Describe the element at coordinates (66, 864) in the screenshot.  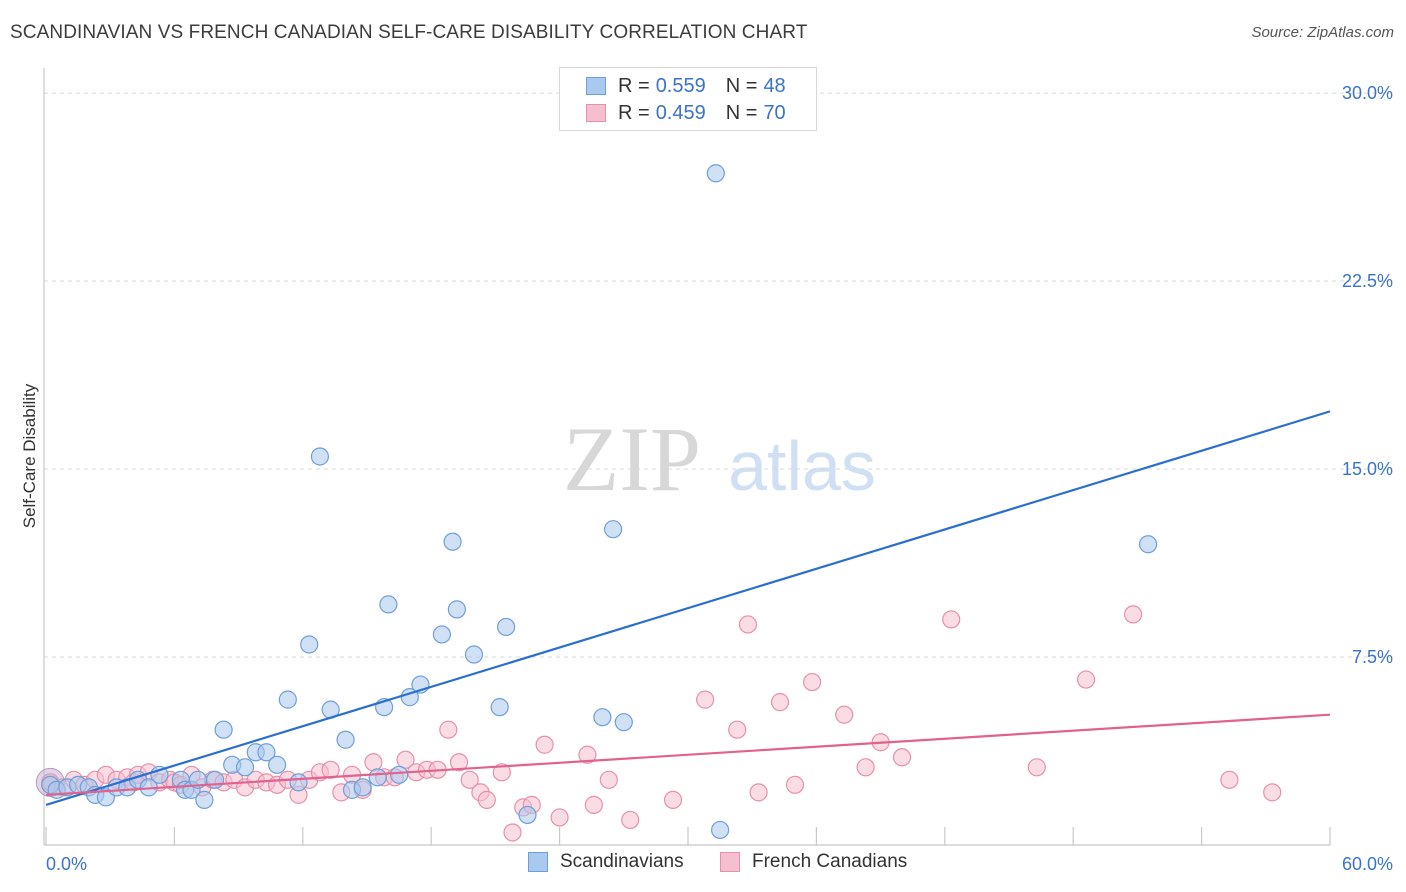
I see `x-tick-label: 0.0%` at that location.